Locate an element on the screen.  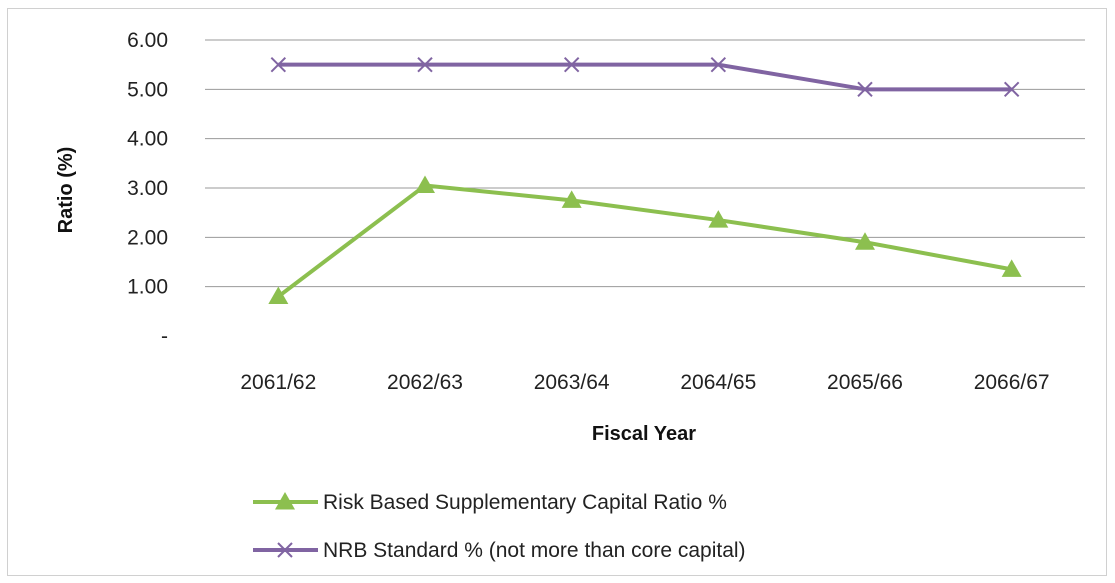
y-tick-label: 5.00 is located at coordinates (147, 89).